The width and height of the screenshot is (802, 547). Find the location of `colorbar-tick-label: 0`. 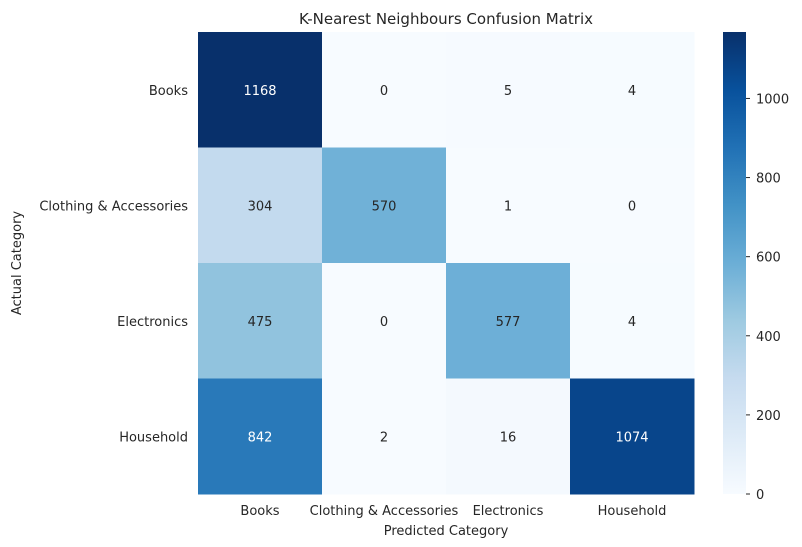

colorbar-tick-label: 0 is located at coordinates (760, 495).